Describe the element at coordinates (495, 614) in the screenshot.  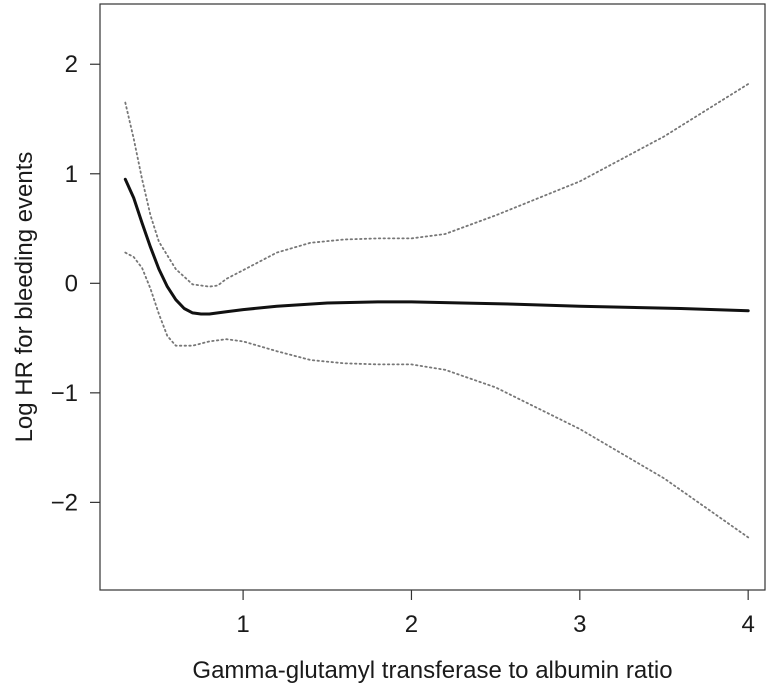
I see `x-axis: 1 2 3 4` at that location.